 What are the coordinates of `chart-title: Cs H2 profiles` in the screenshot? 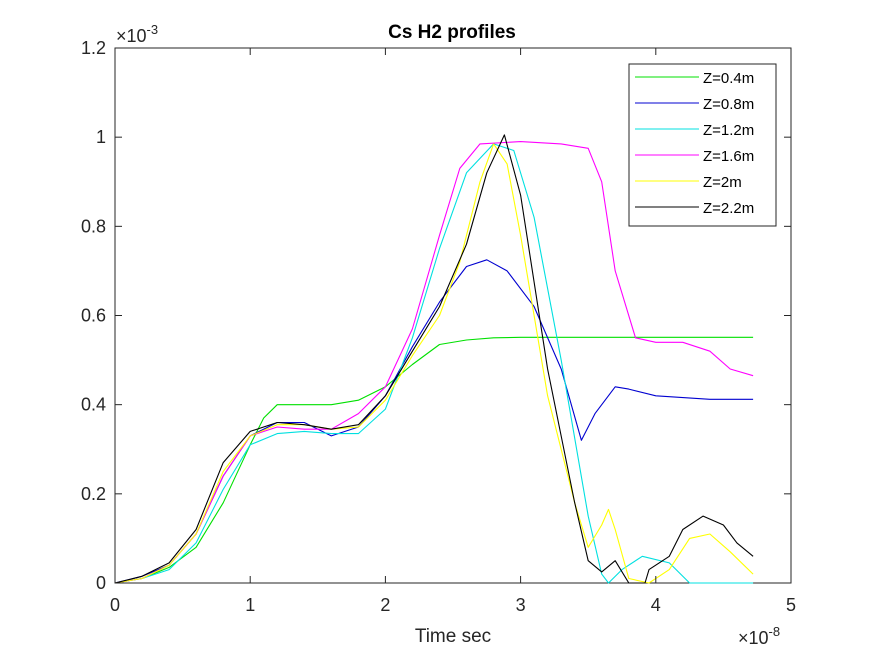 It's located at (452, 32).